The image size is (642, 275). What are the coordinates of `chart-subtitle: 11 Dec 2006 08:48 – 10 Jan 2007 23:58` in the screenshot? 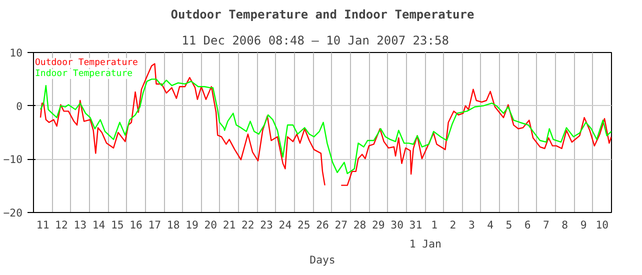 It's located at (315, 41).